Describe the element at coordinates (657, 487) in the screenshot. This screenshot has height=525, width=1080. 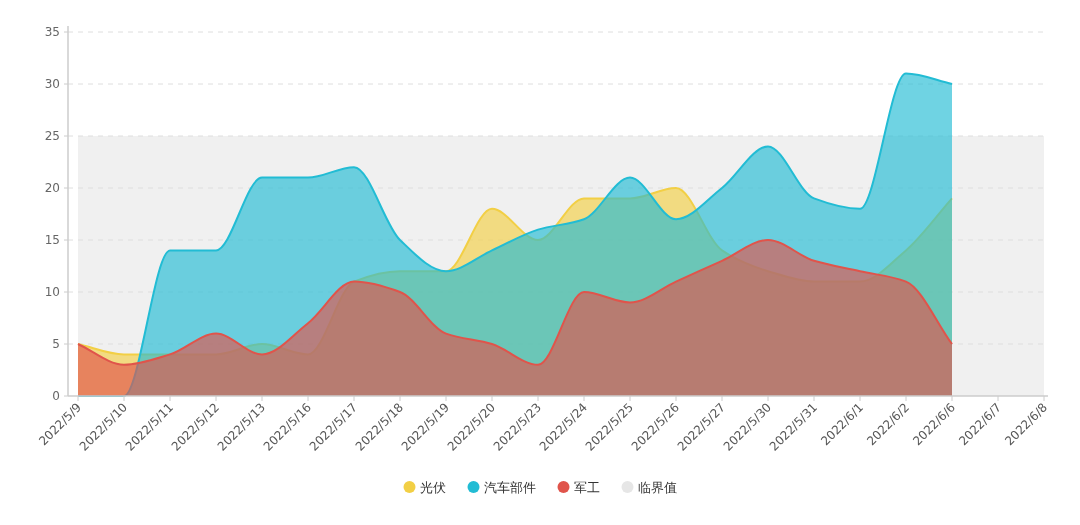
I see `legend-label: 临界值` at that location.